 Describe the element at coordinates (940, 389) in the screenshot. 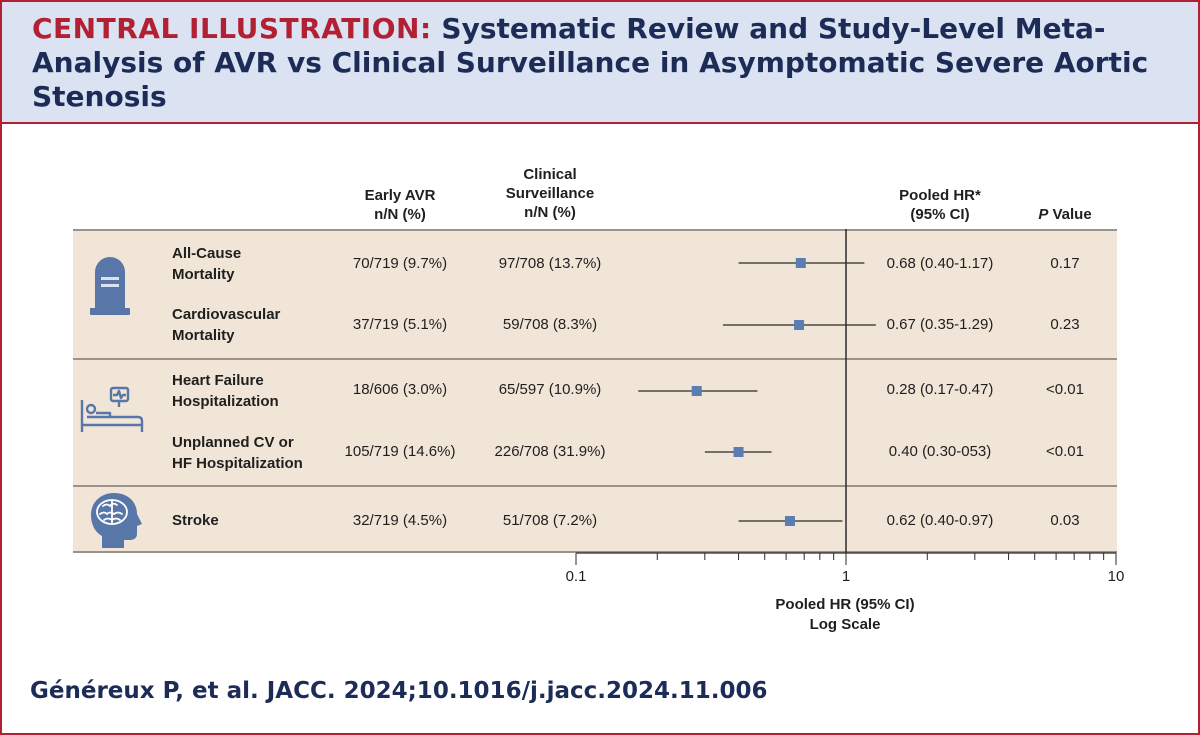

I see `hr-ci-cell: 0.28 (0.17-0.47)` at that location.